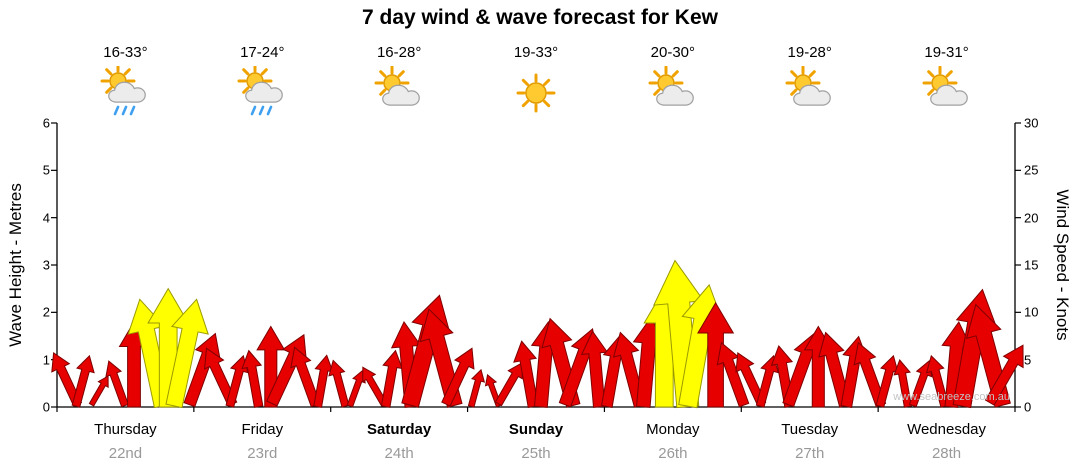  I want to click on day-name-label: Monday, so click(673, 429).